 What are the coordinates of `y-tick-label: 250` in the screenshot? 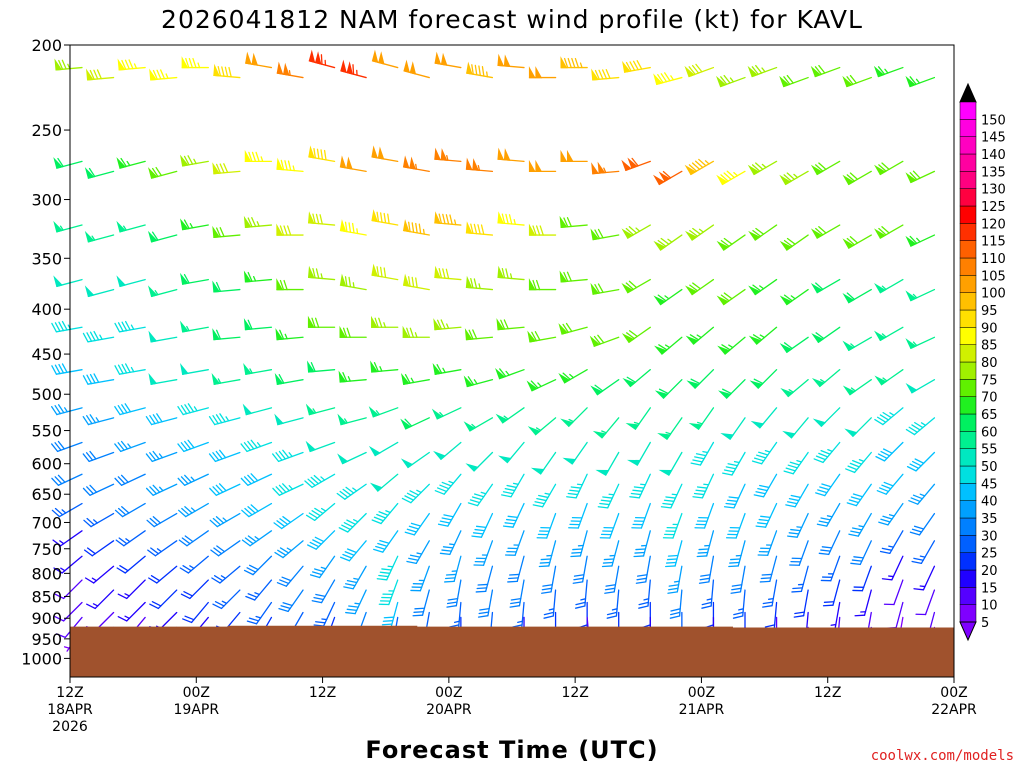 It's located at (46, 130).